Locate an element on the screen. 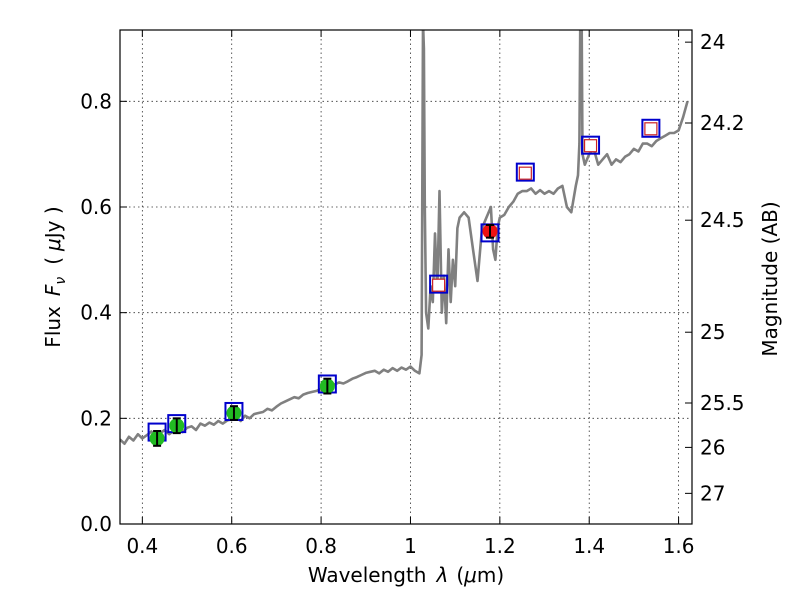  y-axis-ticks: 0.0 0.2 0.4 0.6 0.8 is located at coordinates (103, 312).